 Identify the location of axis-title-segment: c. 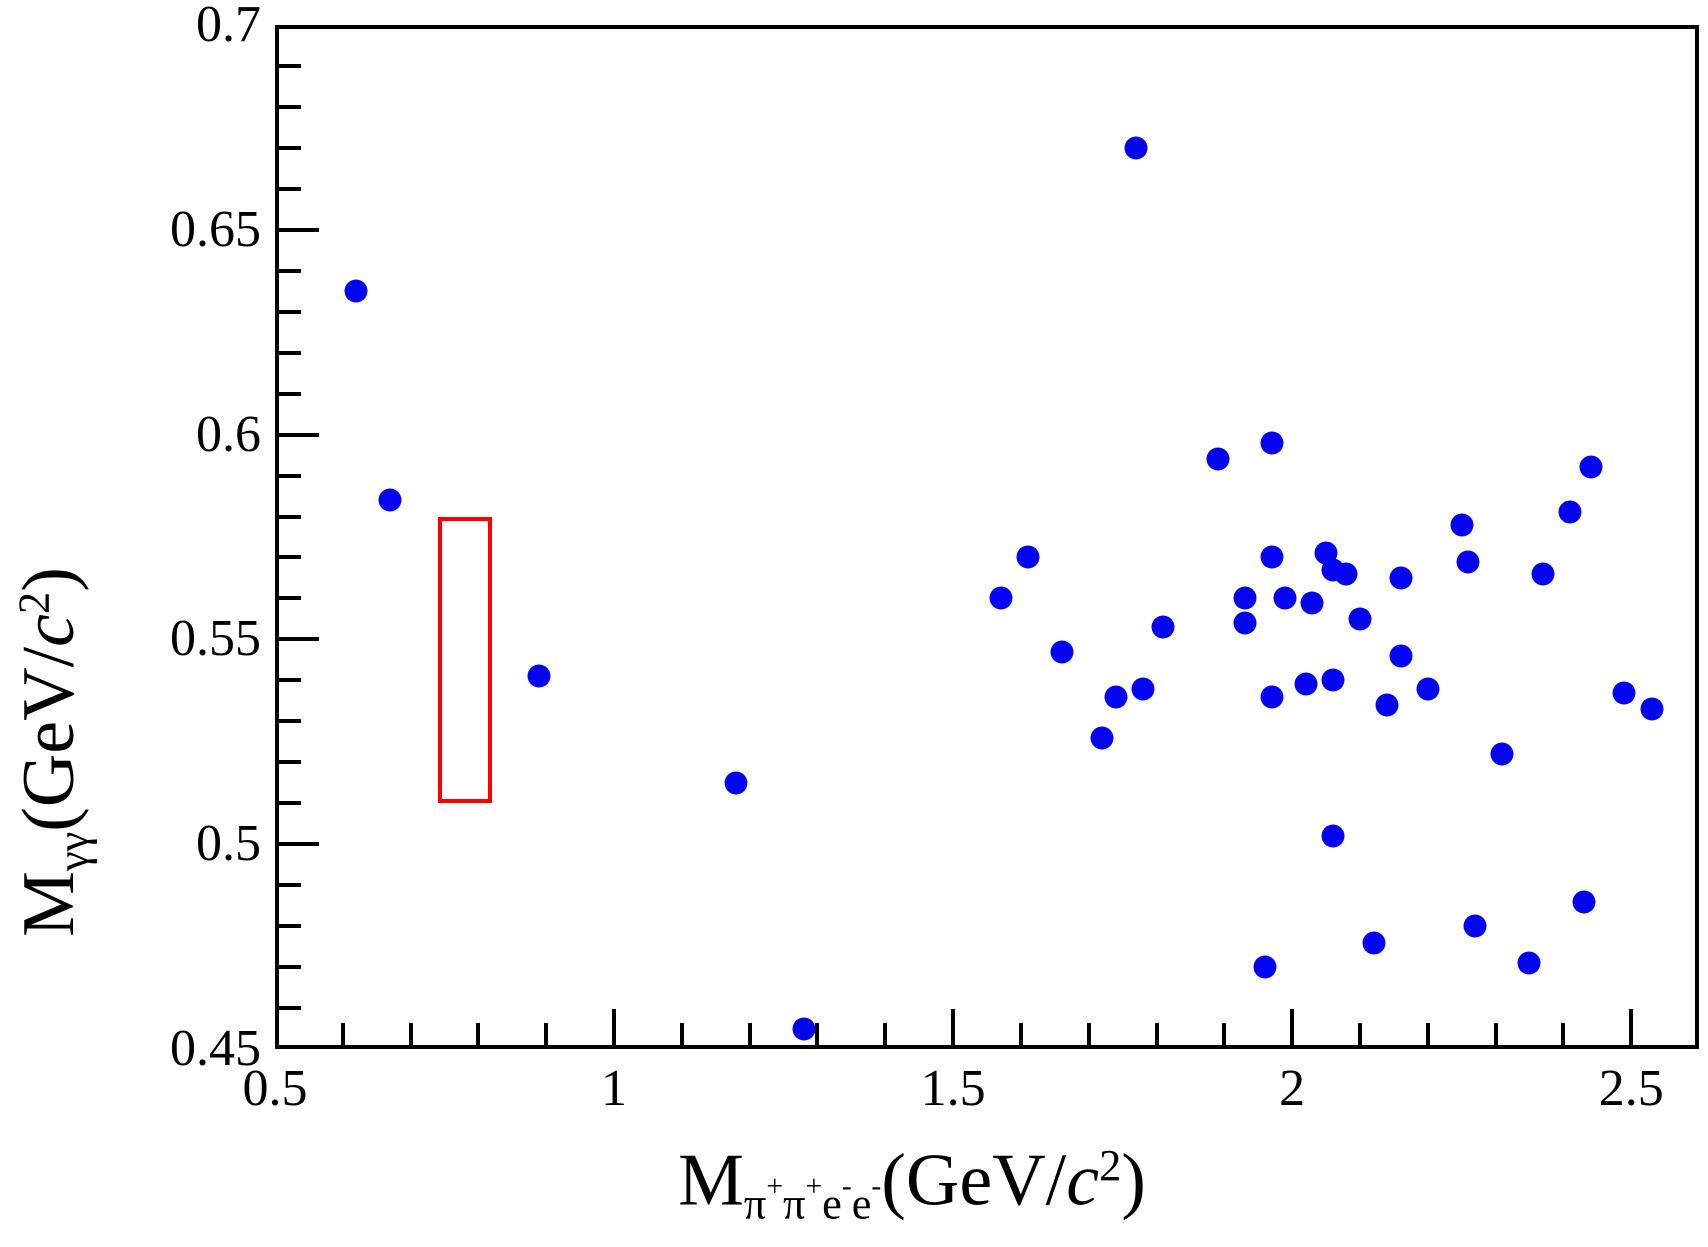
(1083, 1180).